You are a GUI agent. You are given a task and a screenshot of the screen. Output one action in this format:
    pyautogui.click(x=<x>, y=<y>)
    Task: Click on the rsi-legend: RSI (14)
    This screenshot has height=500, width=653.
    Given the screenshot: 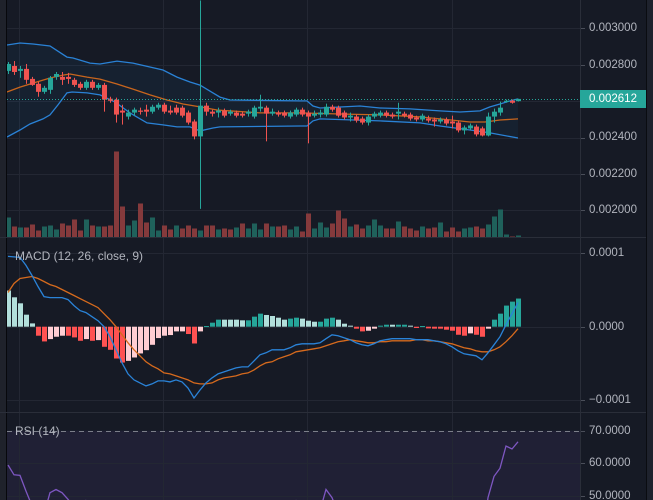 What is the action you would take?
    pyautogui.click(x=37, y=431)
    